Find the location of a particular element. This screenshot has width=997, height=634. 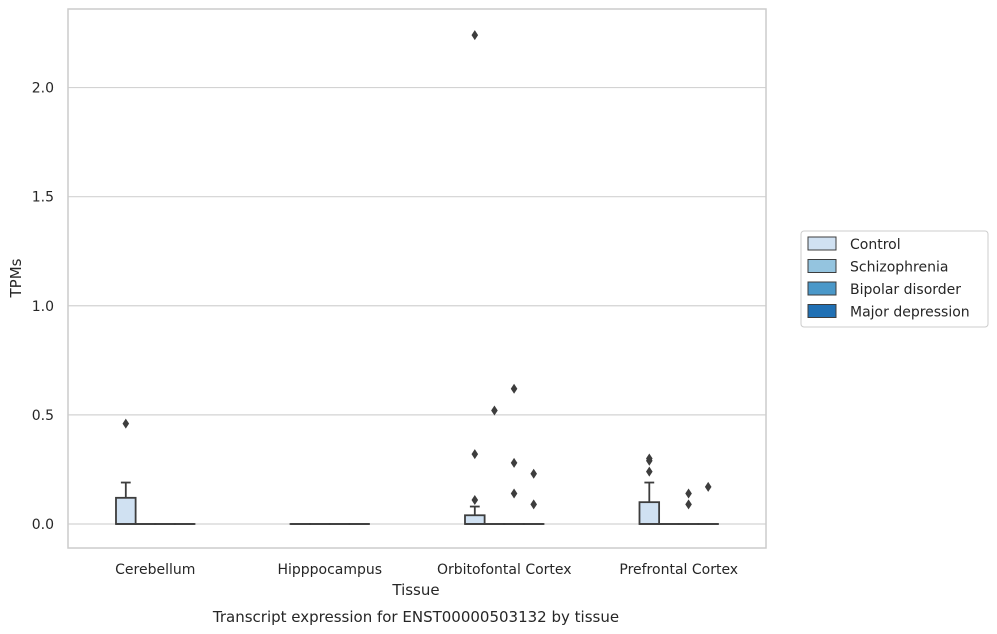

y-tick-labels: 0.0 0.5 1.0 1.5 2.0 is located at coordinates (43, 307).